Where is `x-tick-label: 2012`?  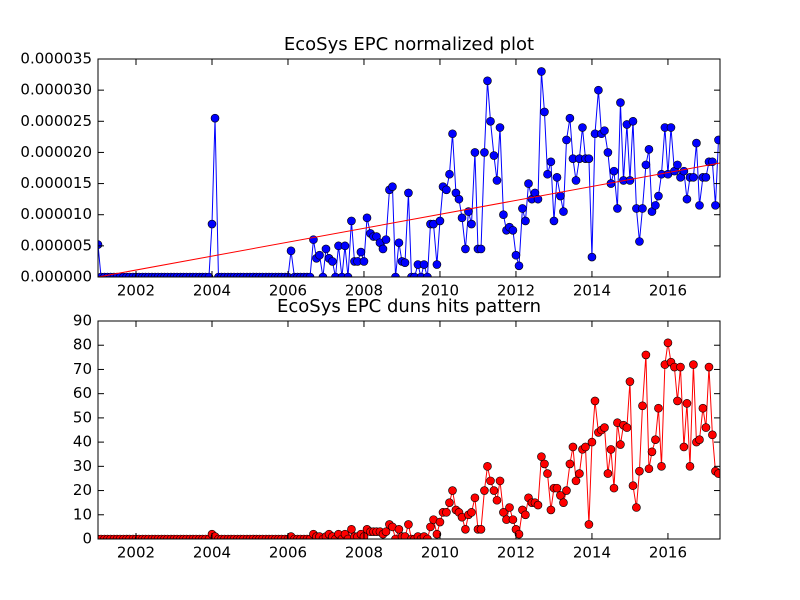
x-tick-label: 2012 is located at coordinates (516, 291).